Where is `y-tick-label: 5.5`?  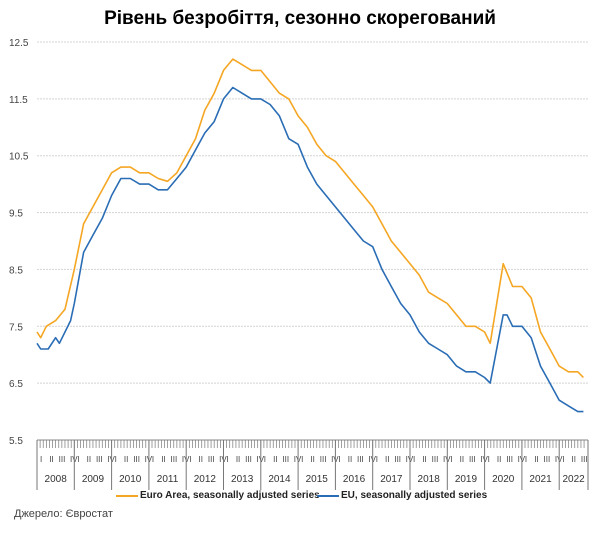 y-tick-label: 5.5 is located at coordinates (16, 441).